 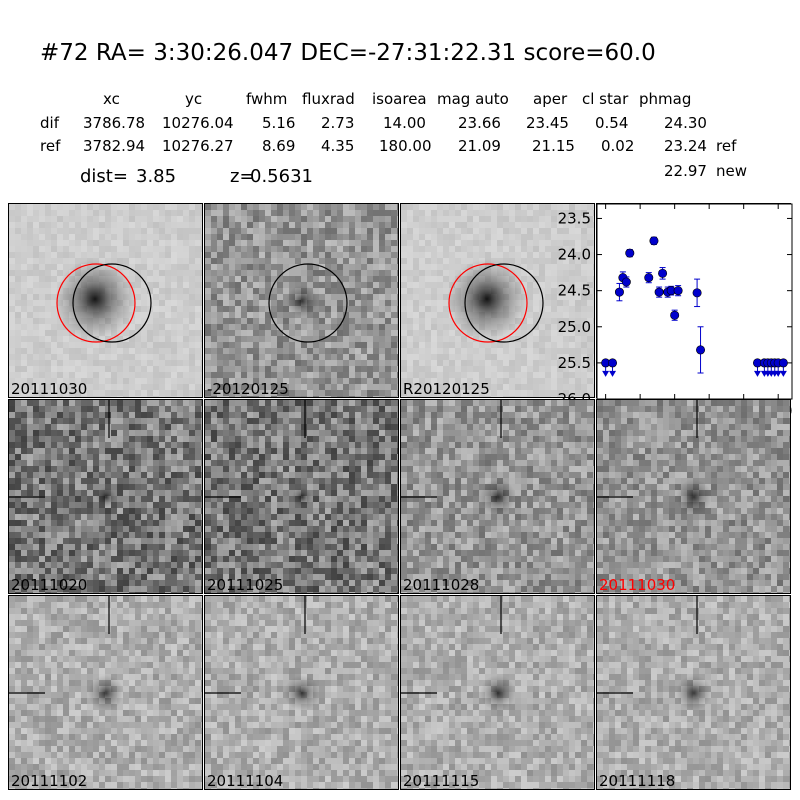 What do you see at coordinates (685, 146) in the screenshot?
I see `cell-ref-phmag: 23.24` at bounding box center [685, 146].